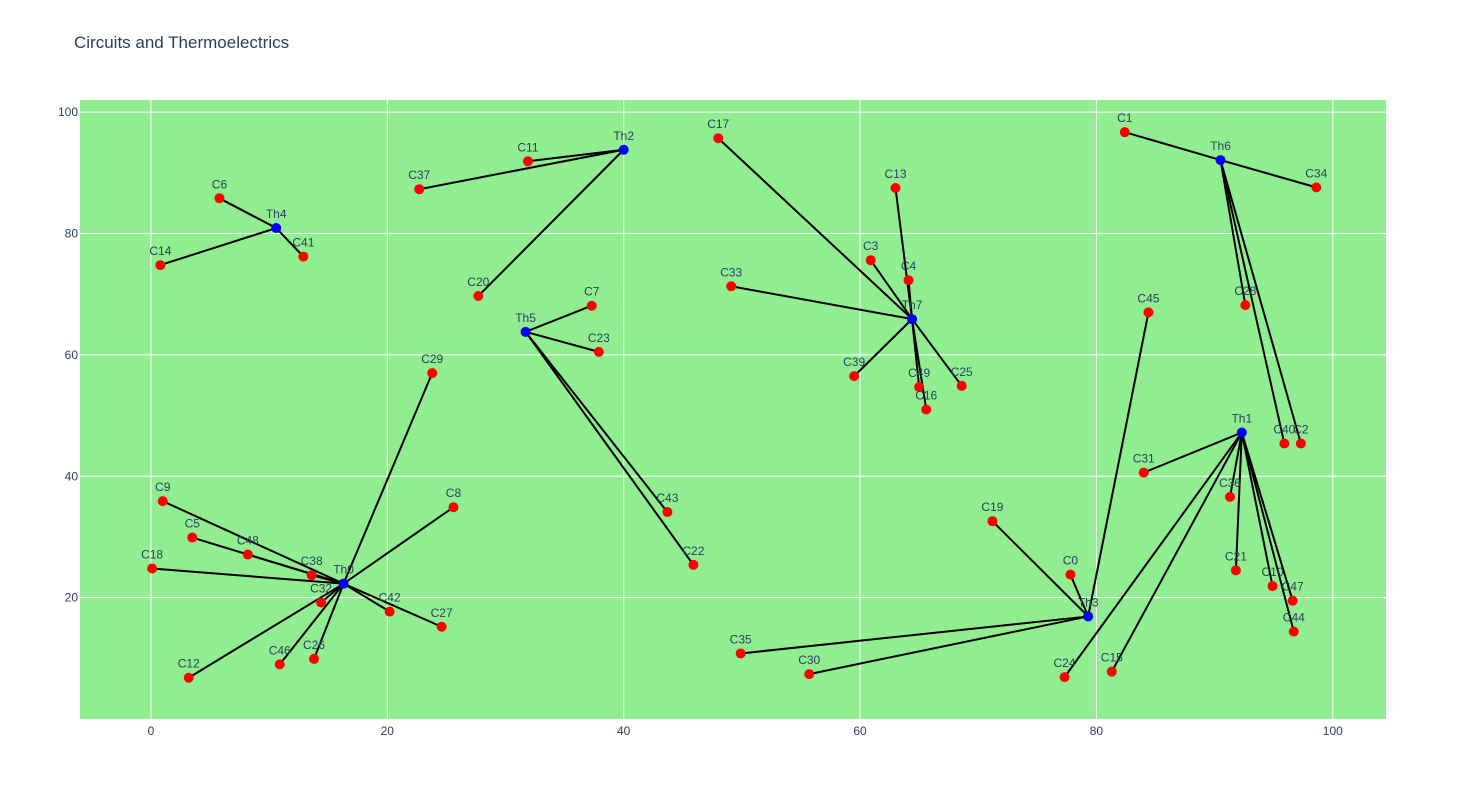 Image resolution: width=1466 pixels, height=800 pixels. What do you see at coordinates (1238, 501) in the screenshot?
I see `edge-Th1-C21` at bounding box center [1238, 501].